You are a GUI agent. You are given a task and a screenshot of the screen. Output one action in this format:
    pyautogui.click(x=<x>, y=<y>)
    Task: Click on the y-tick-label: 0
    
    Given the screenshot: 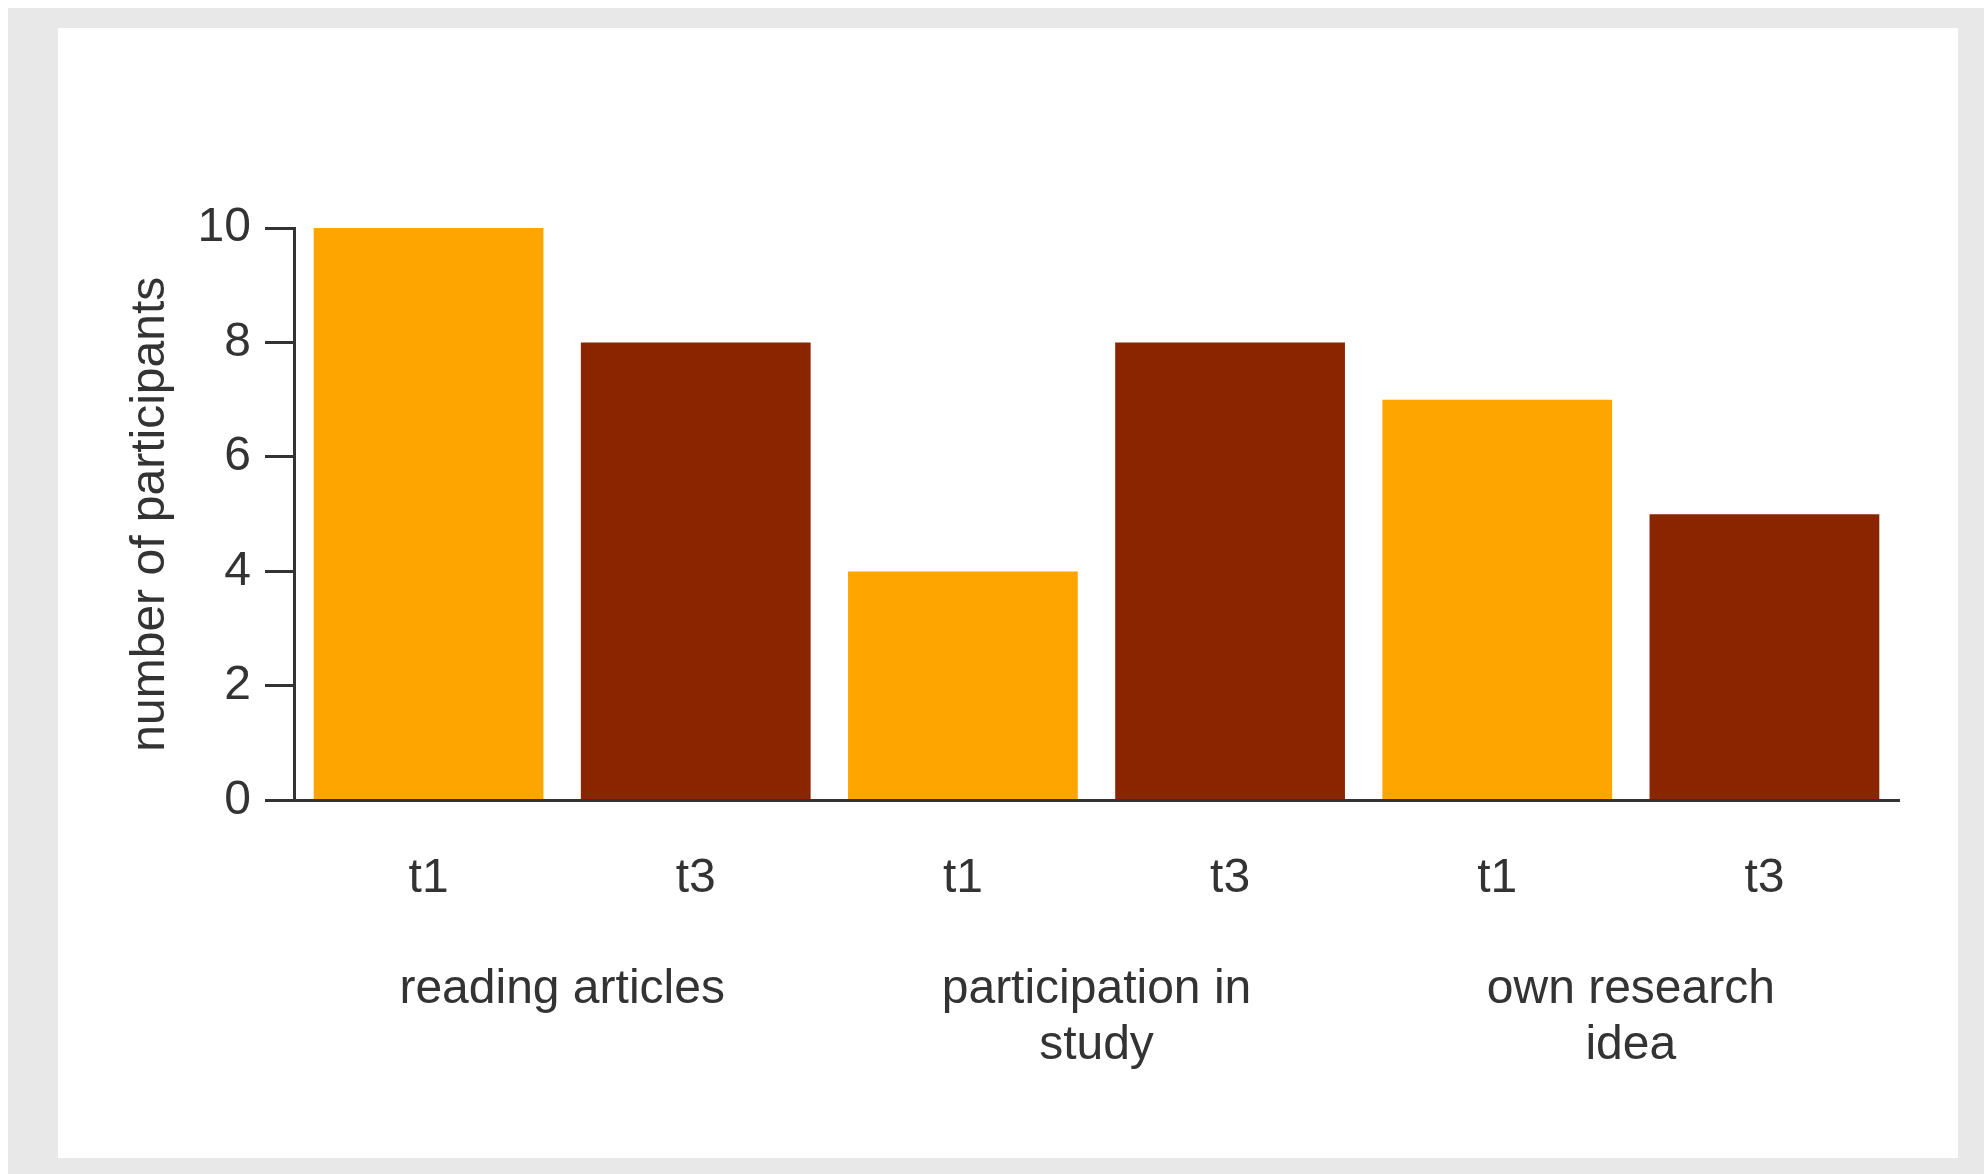 What is the action you would take?
    pyautogui.click(x=237, y=797)
    